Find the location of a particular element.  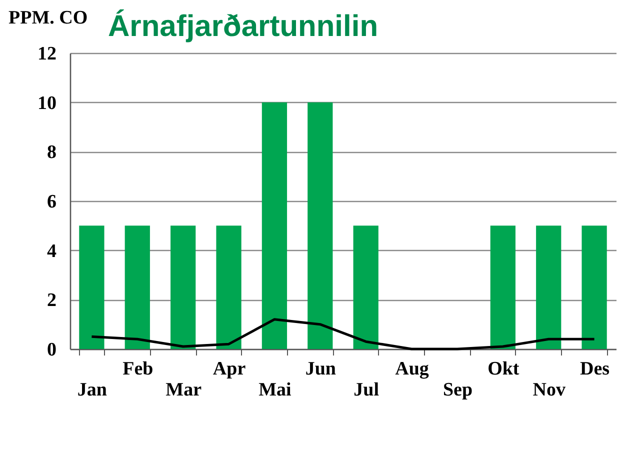

x-tick-label: Des is located at coordinates (595, 369).